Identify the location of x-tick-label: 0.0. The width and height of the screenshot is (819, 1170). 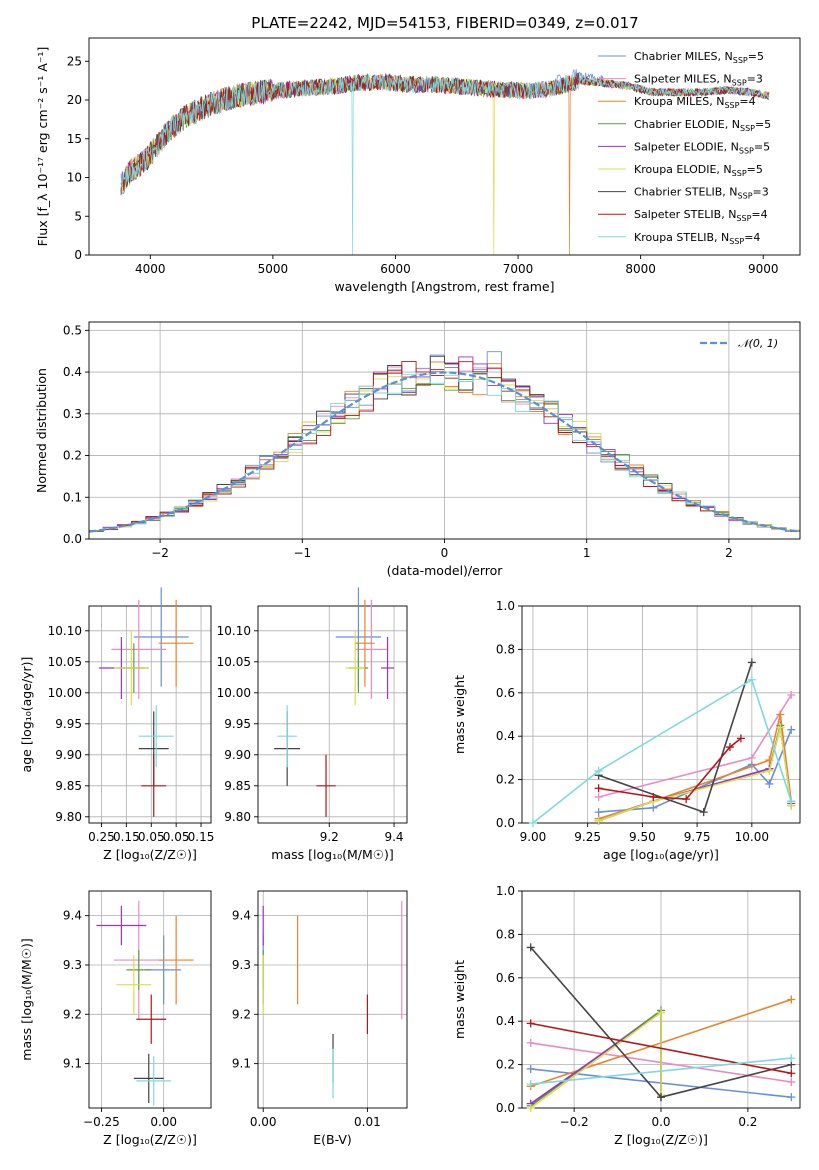
(660, 1122).